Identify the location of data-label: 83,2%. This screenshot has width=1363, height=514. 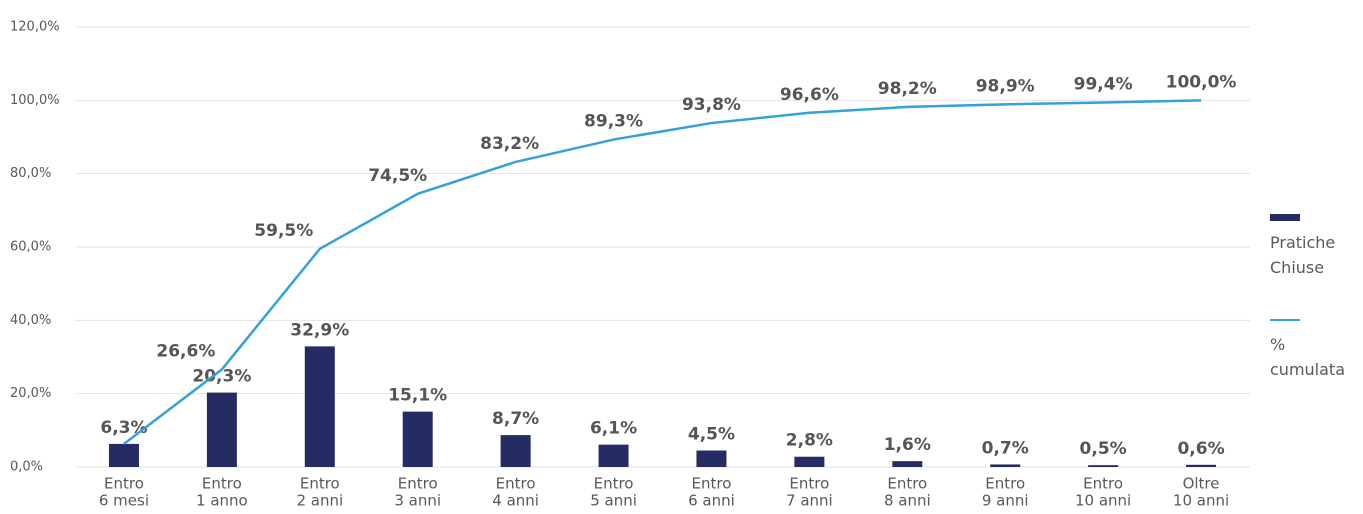
(509, 144).